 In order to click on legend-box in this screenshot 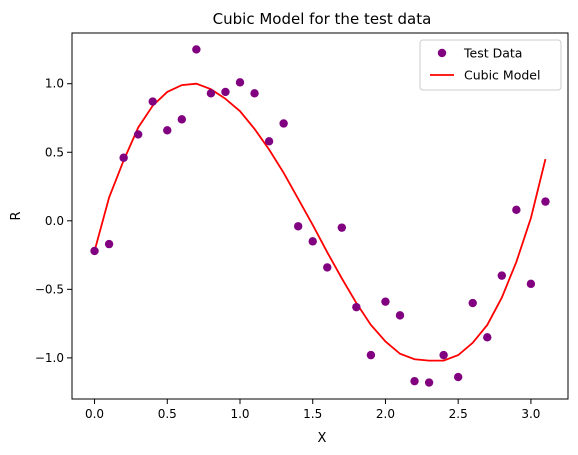, I will do `click(490, 65)`.